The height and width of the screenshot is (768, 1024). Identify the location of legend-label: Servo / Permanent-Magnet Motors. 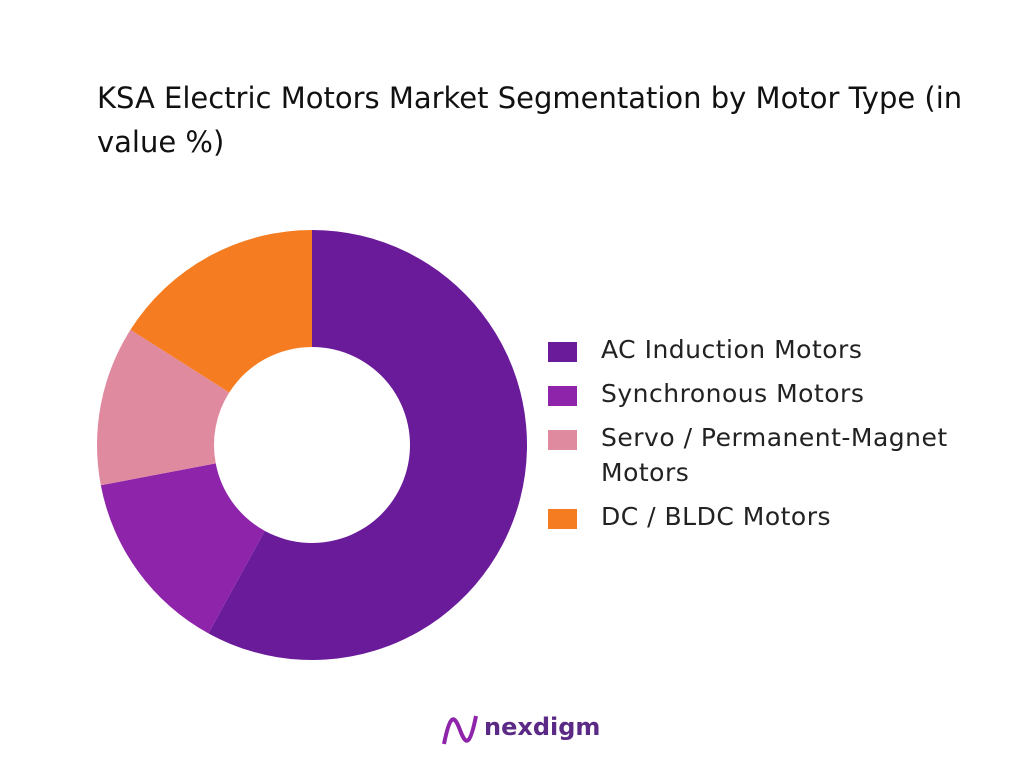
(774, 455).